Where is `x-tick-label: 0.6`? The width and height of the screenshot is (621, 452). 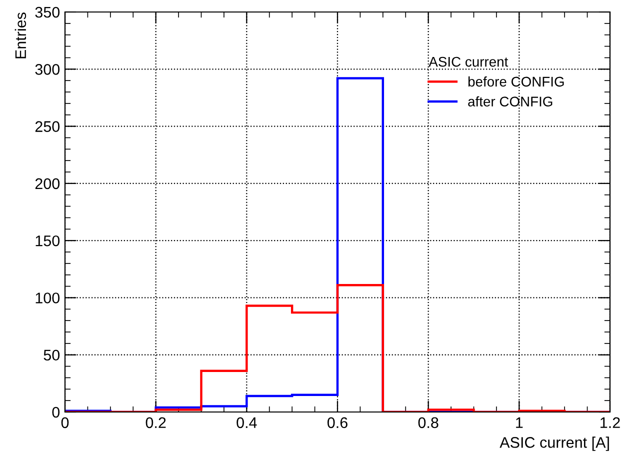 x-tick-label: 0.6 is located at coordinates (337, 422).